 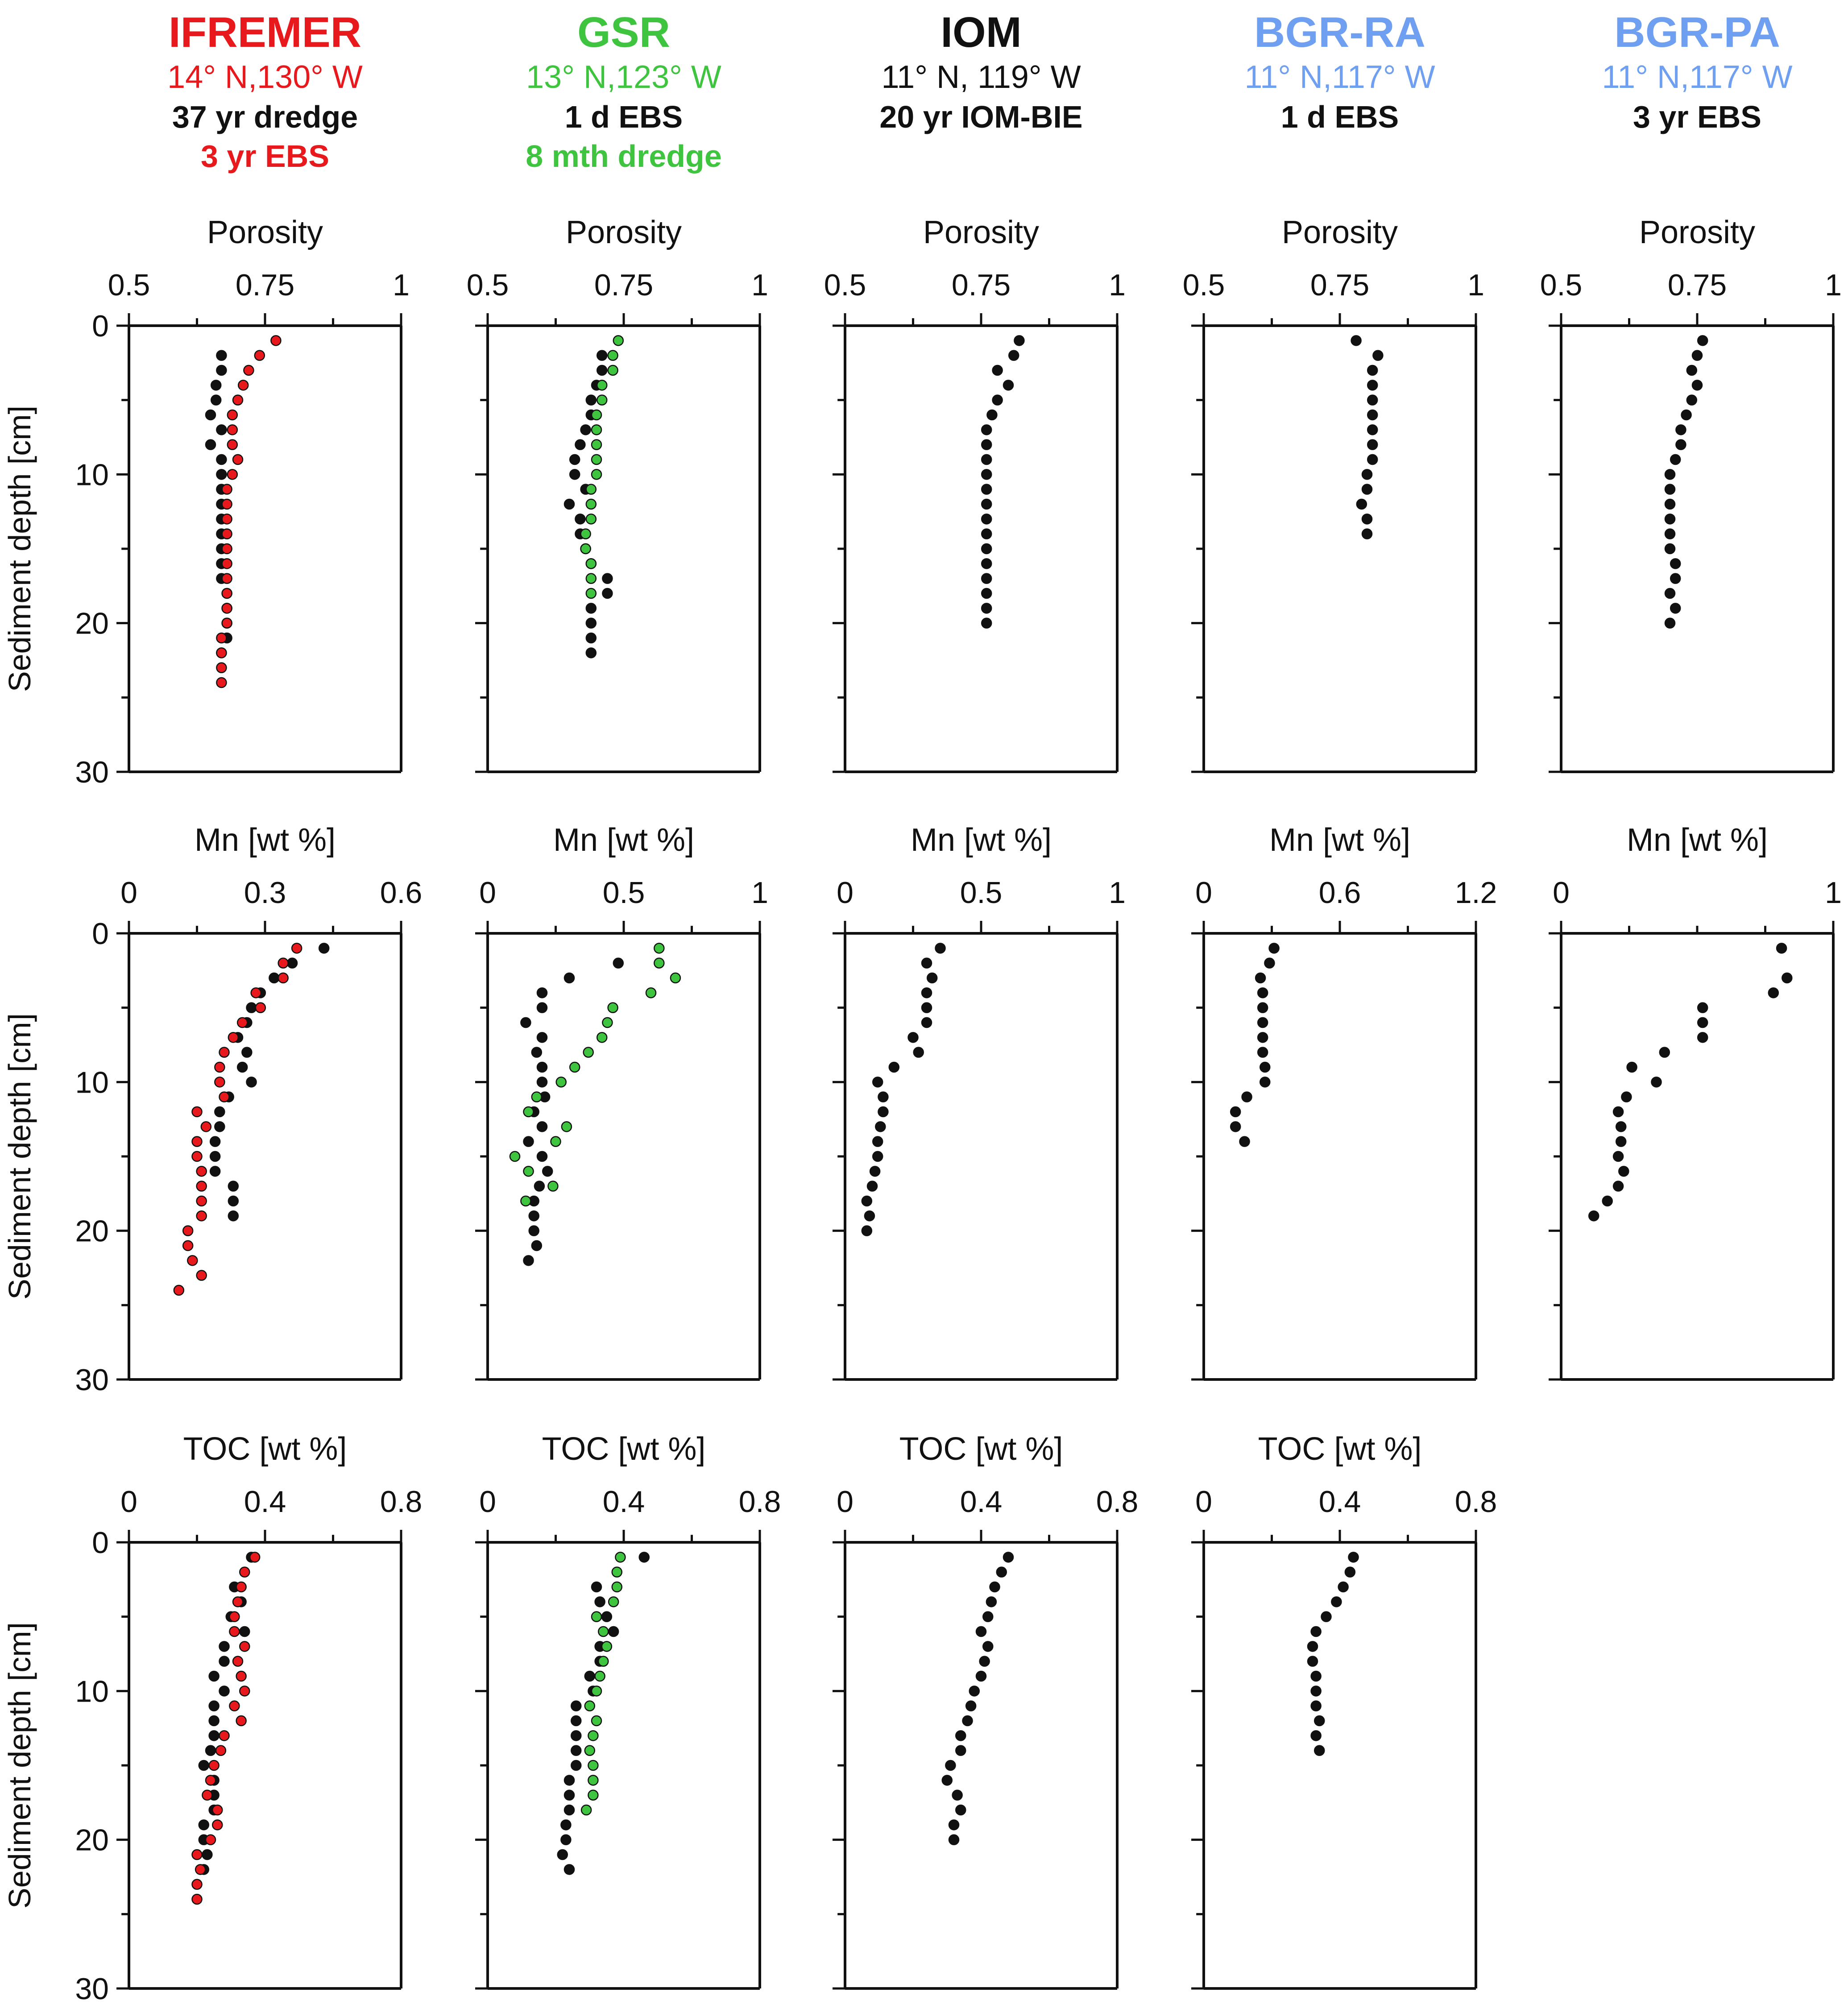 I want to click on y-axis-title: Sediment depth [cm], so click(x=19, y=1765).